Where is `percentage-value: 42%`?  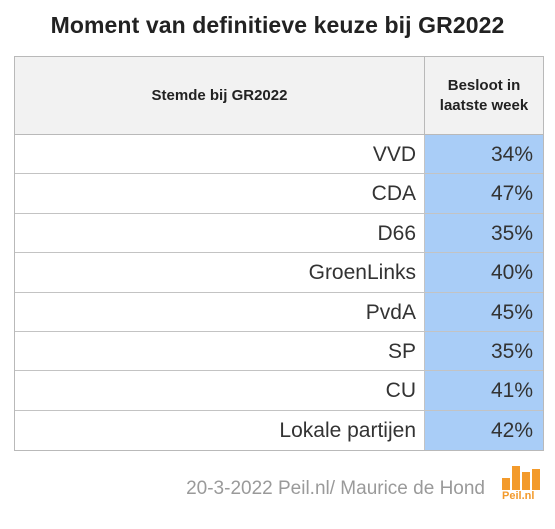
percentage-value: 42% is located at coordinates (484, 430).